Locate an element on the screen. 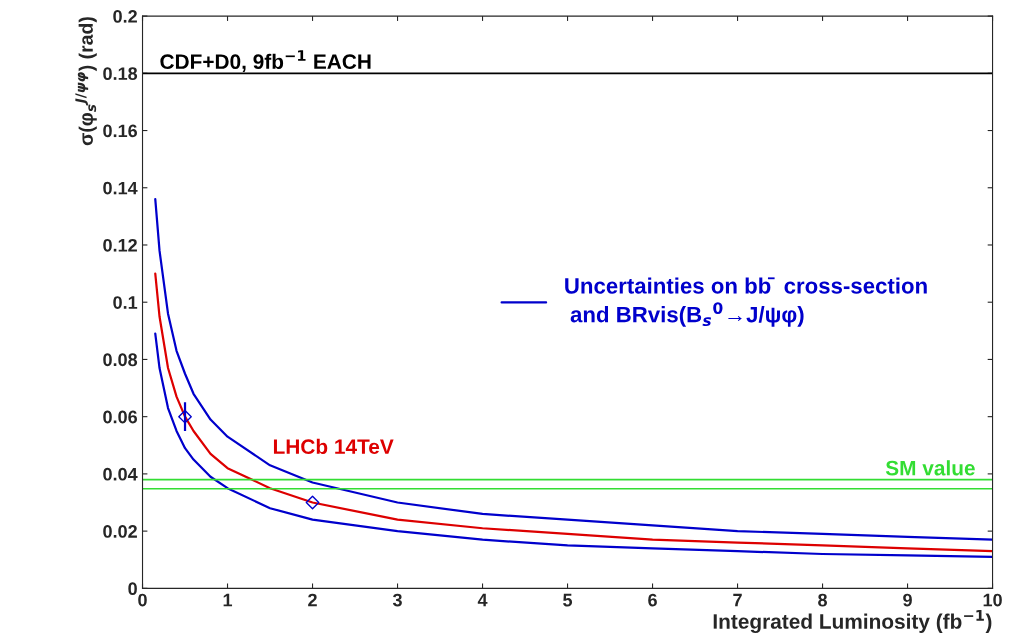 The image size is (1018, 643). y-axis-title: σ(φ$_{s}$$^{J/ψφ}$) (rad) is located at coordinates (86, 81).